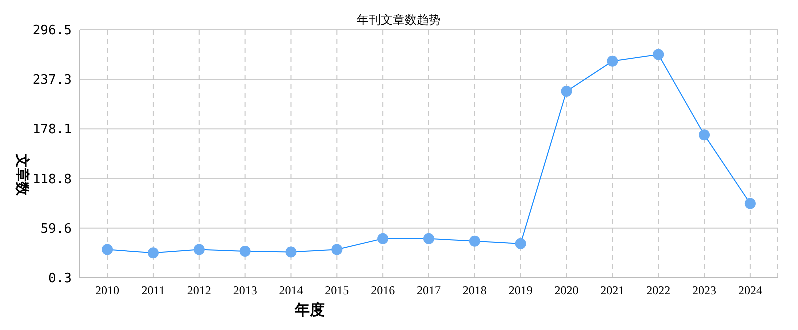  I want to click on x-tick-label: 2024, so click(750, 291).